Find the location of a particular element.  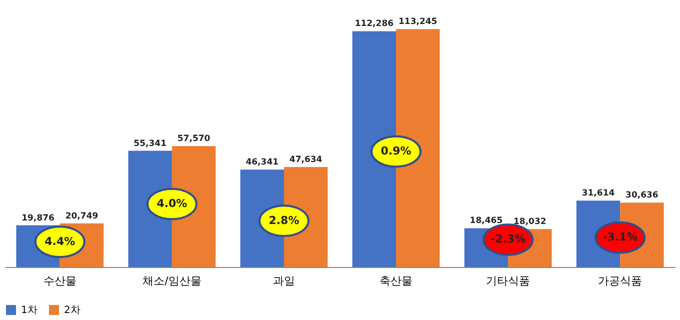

annotation: 4.0% is located at coordinates (172, 203).